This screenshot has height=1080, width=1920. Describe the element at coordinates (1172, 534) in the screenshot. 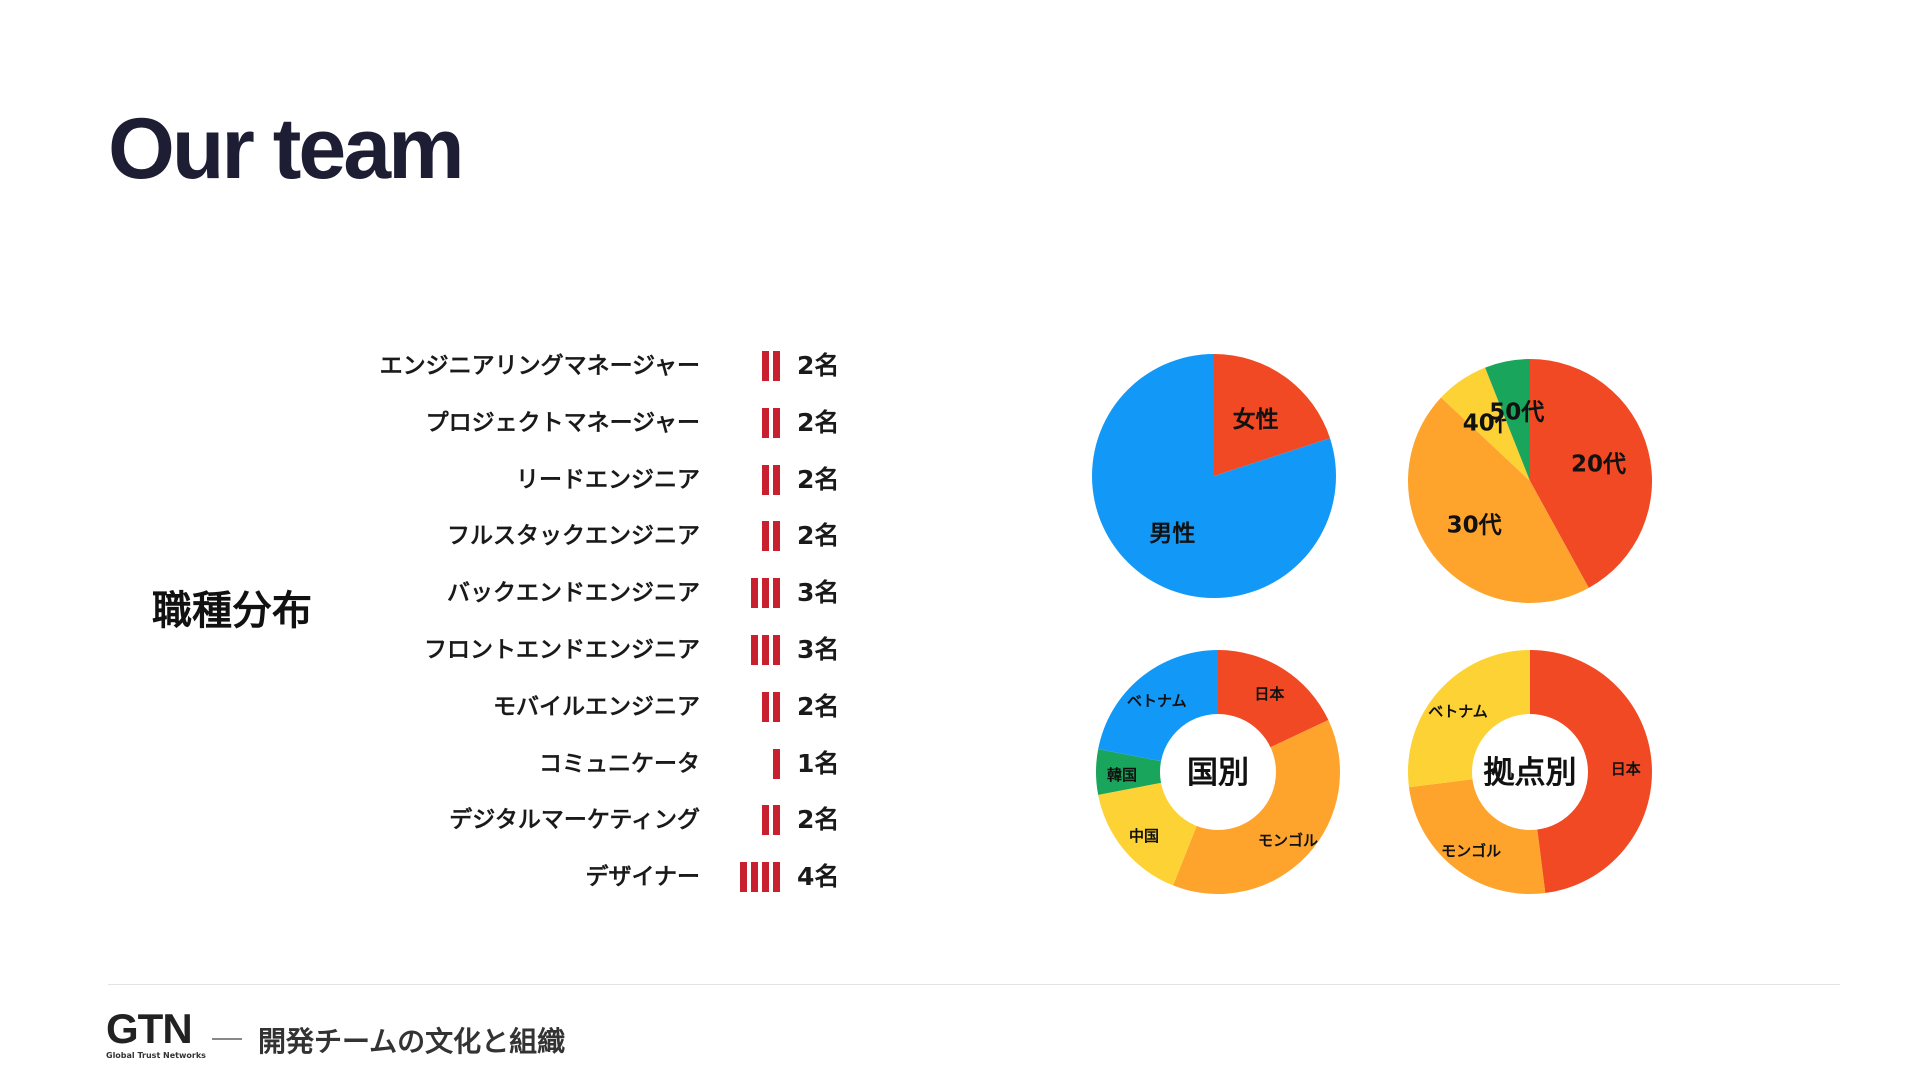

I see `pie-slice-label: 男性` at that location.